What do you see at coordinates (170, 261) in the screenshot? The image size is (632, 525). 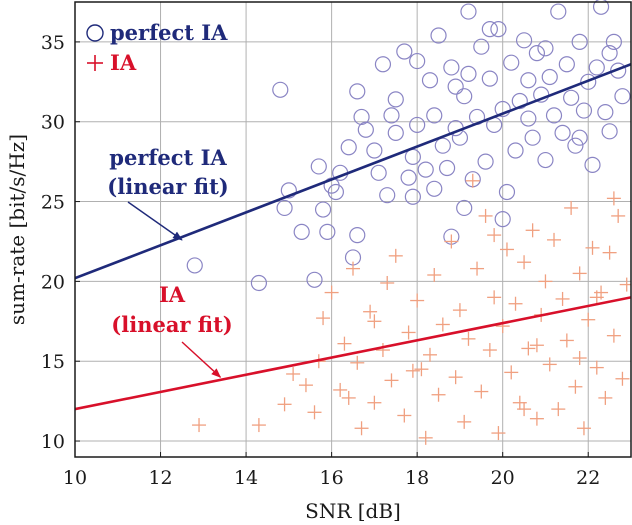 I see `annotations: perfect IA (linear fit) IA (linear fit)` at bounding box center [170, 261].